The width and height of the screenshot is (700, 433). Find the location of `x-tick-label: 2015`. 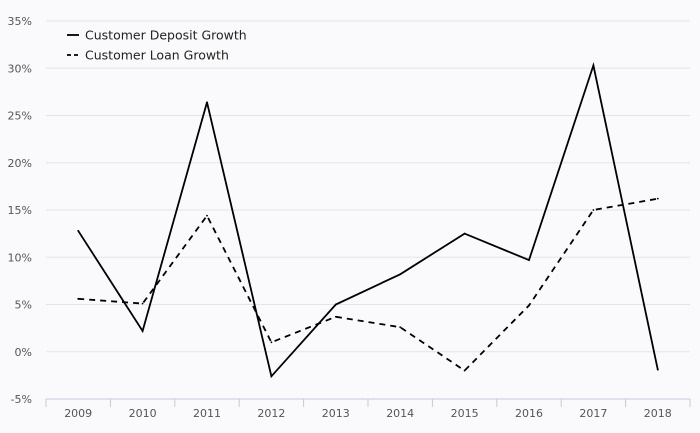

x-tick-label: 2015 is located at coordinates (465, 413).